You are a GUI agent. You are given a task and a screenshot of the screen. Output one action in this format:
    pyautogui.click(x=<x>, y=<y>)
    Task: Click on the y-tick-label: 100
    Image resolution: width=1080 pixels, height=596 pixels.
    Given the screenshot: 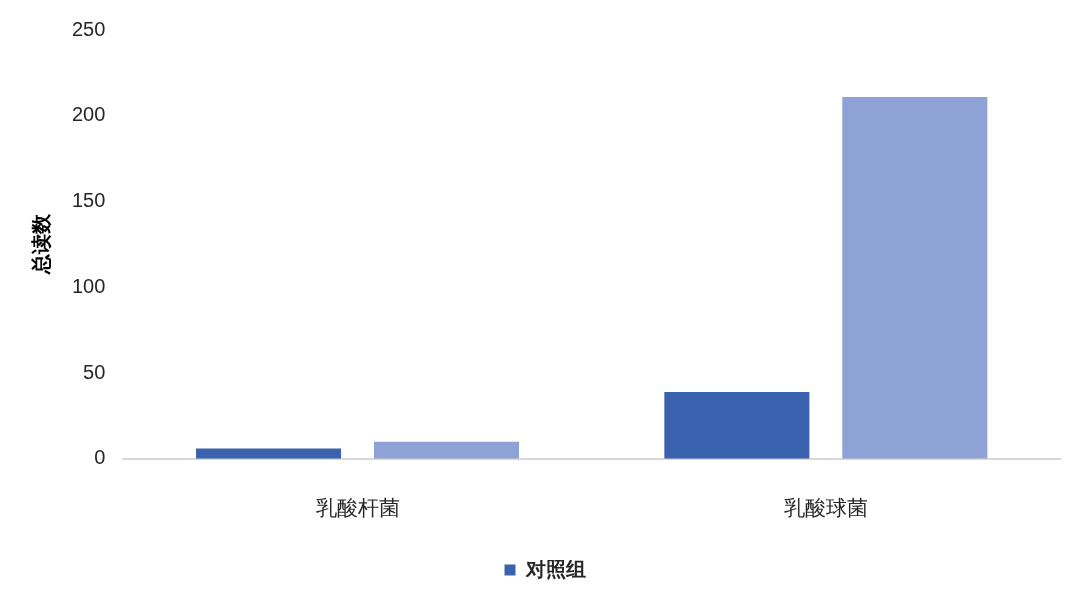 What is the action you would take?
    pyautogui.click(x=88, y=285)
    